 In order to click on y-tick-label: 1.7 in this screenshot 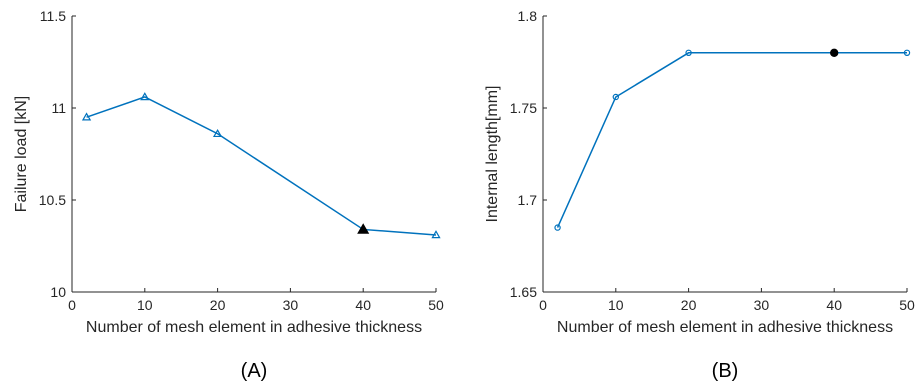, I will do `click(528, 200)`.